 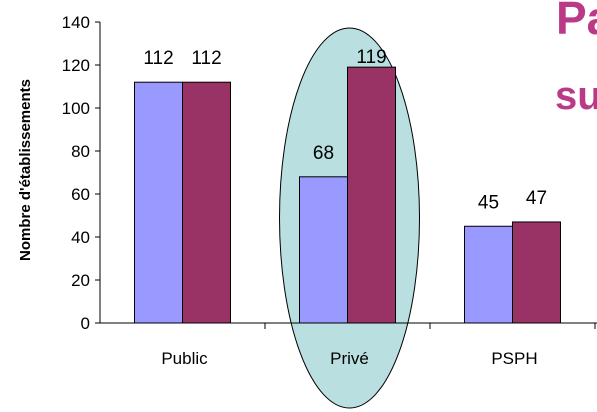 I want to click on category-labels: Public Privé PSPH, so click(x=349, y=358).